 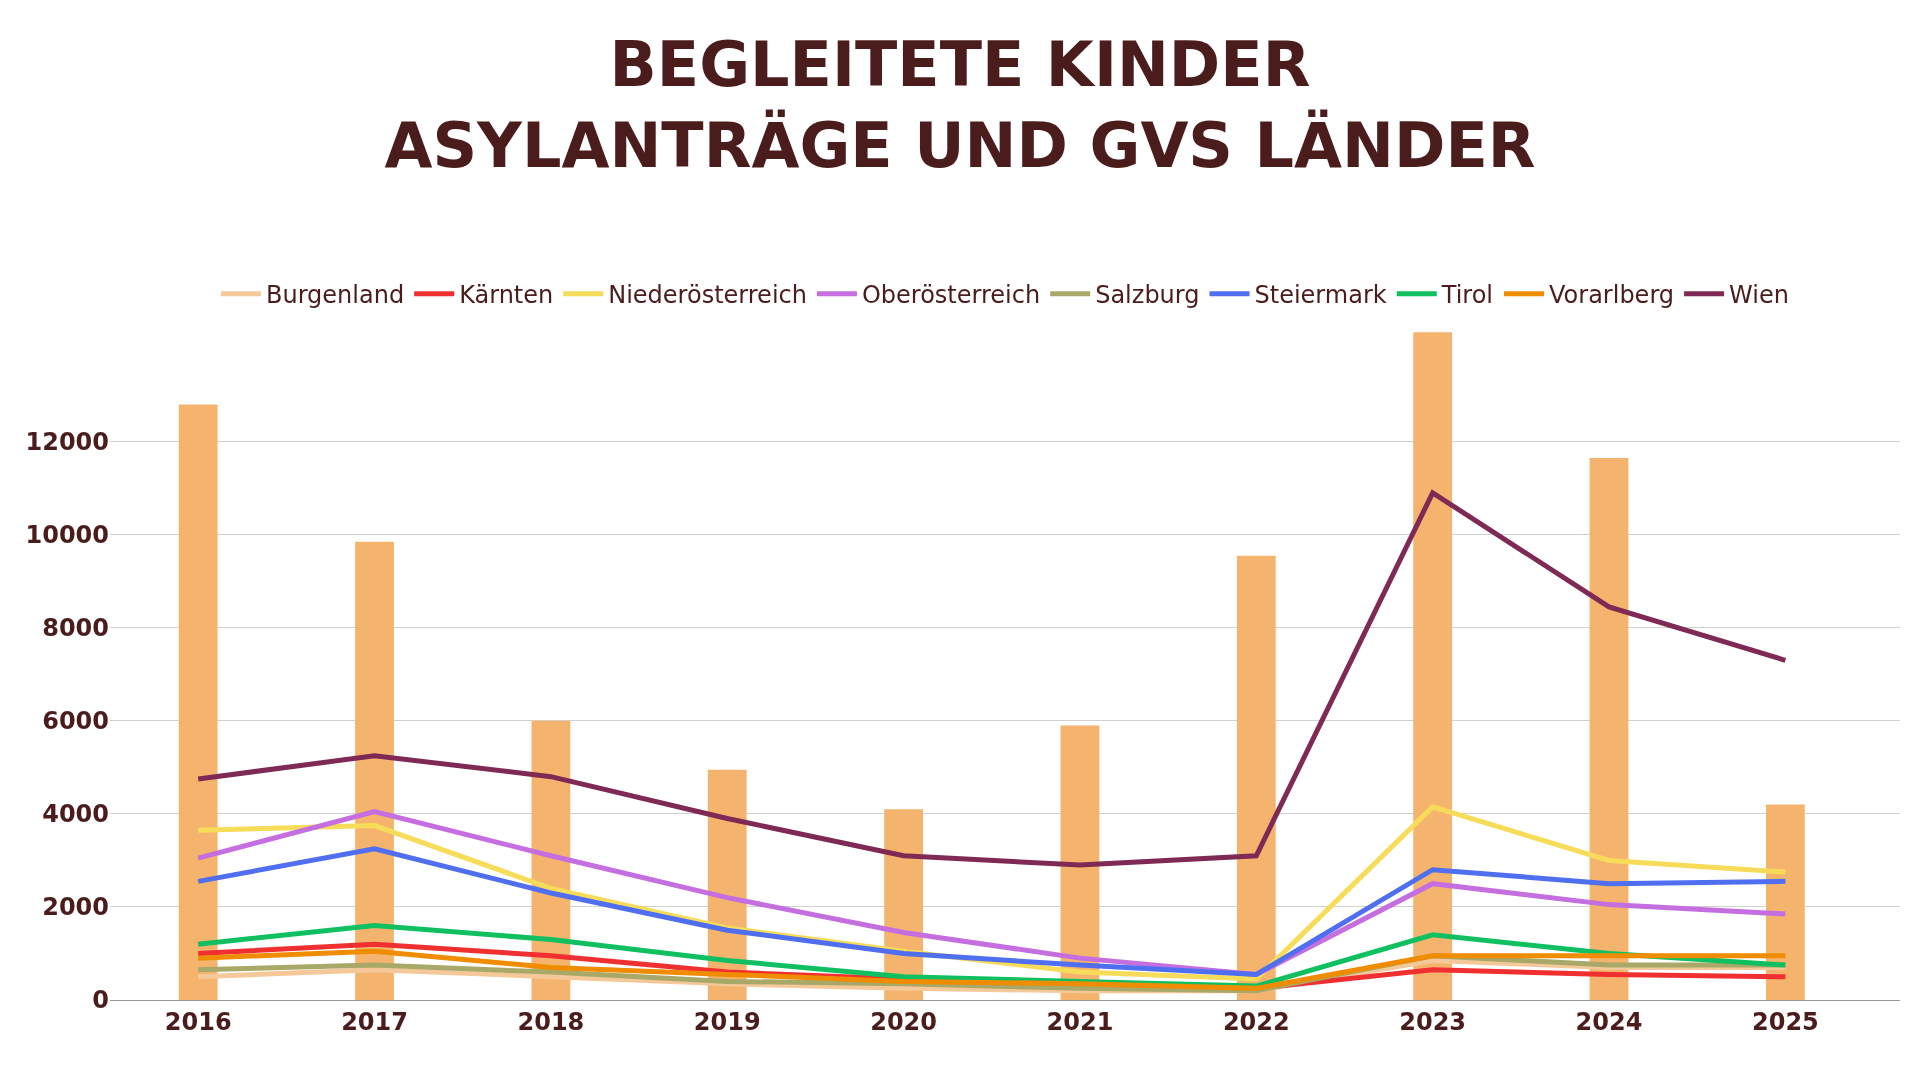 I want to click on y-tick-label: 8000, so click(x=75, y=628).